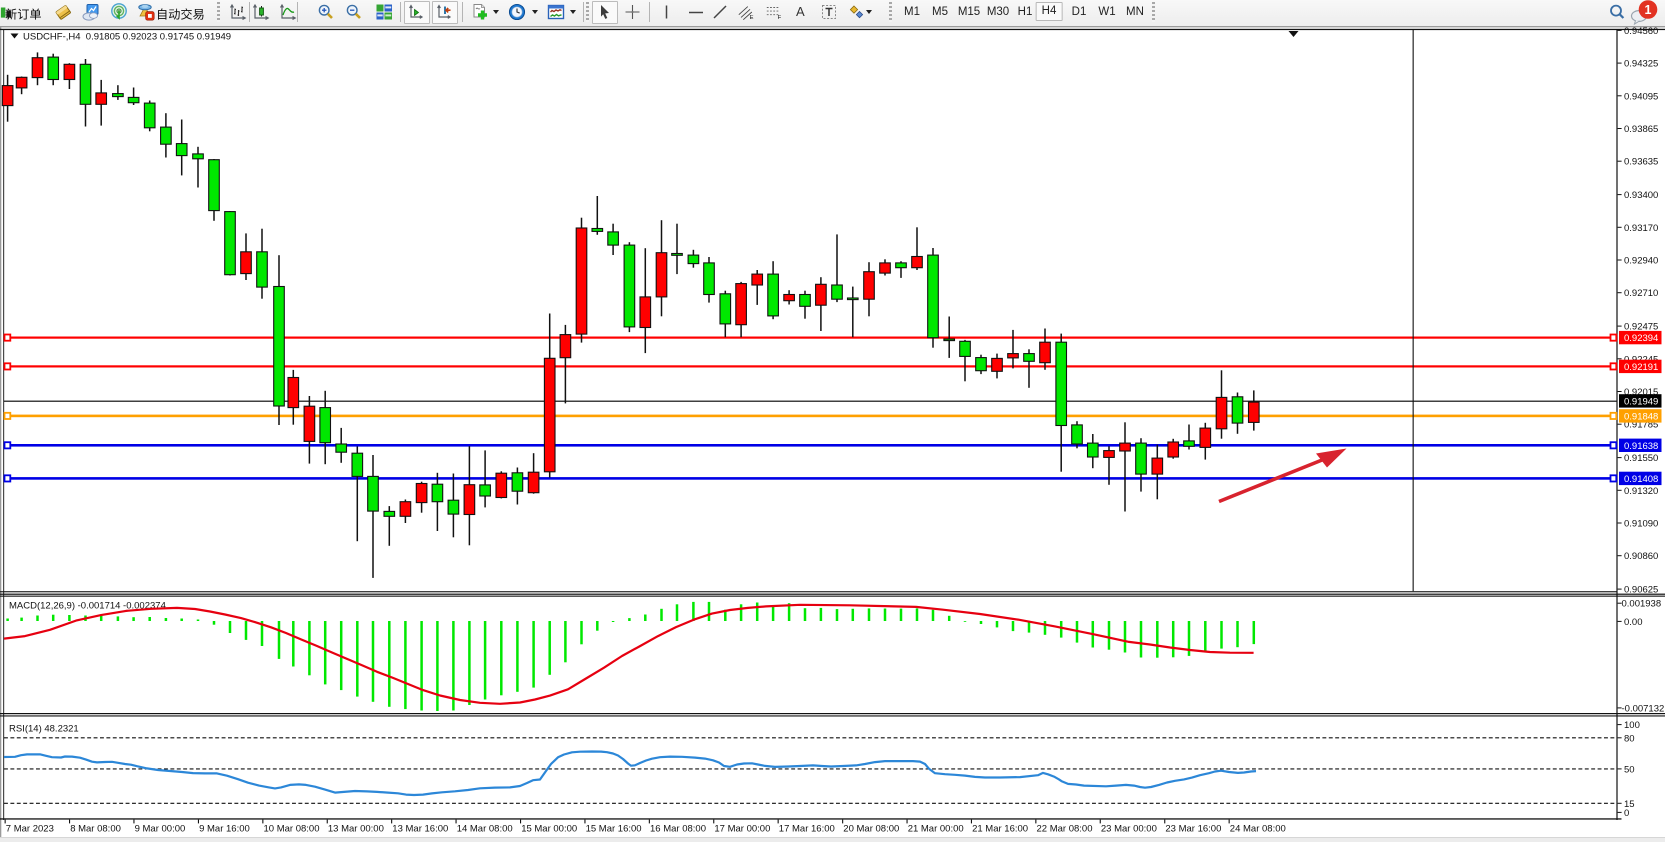 This screenshot has height=842, width=1665. Describe the element at coordinates (1641, 261) in the screenshot. I see `svg-text: 0.92940` at that location.